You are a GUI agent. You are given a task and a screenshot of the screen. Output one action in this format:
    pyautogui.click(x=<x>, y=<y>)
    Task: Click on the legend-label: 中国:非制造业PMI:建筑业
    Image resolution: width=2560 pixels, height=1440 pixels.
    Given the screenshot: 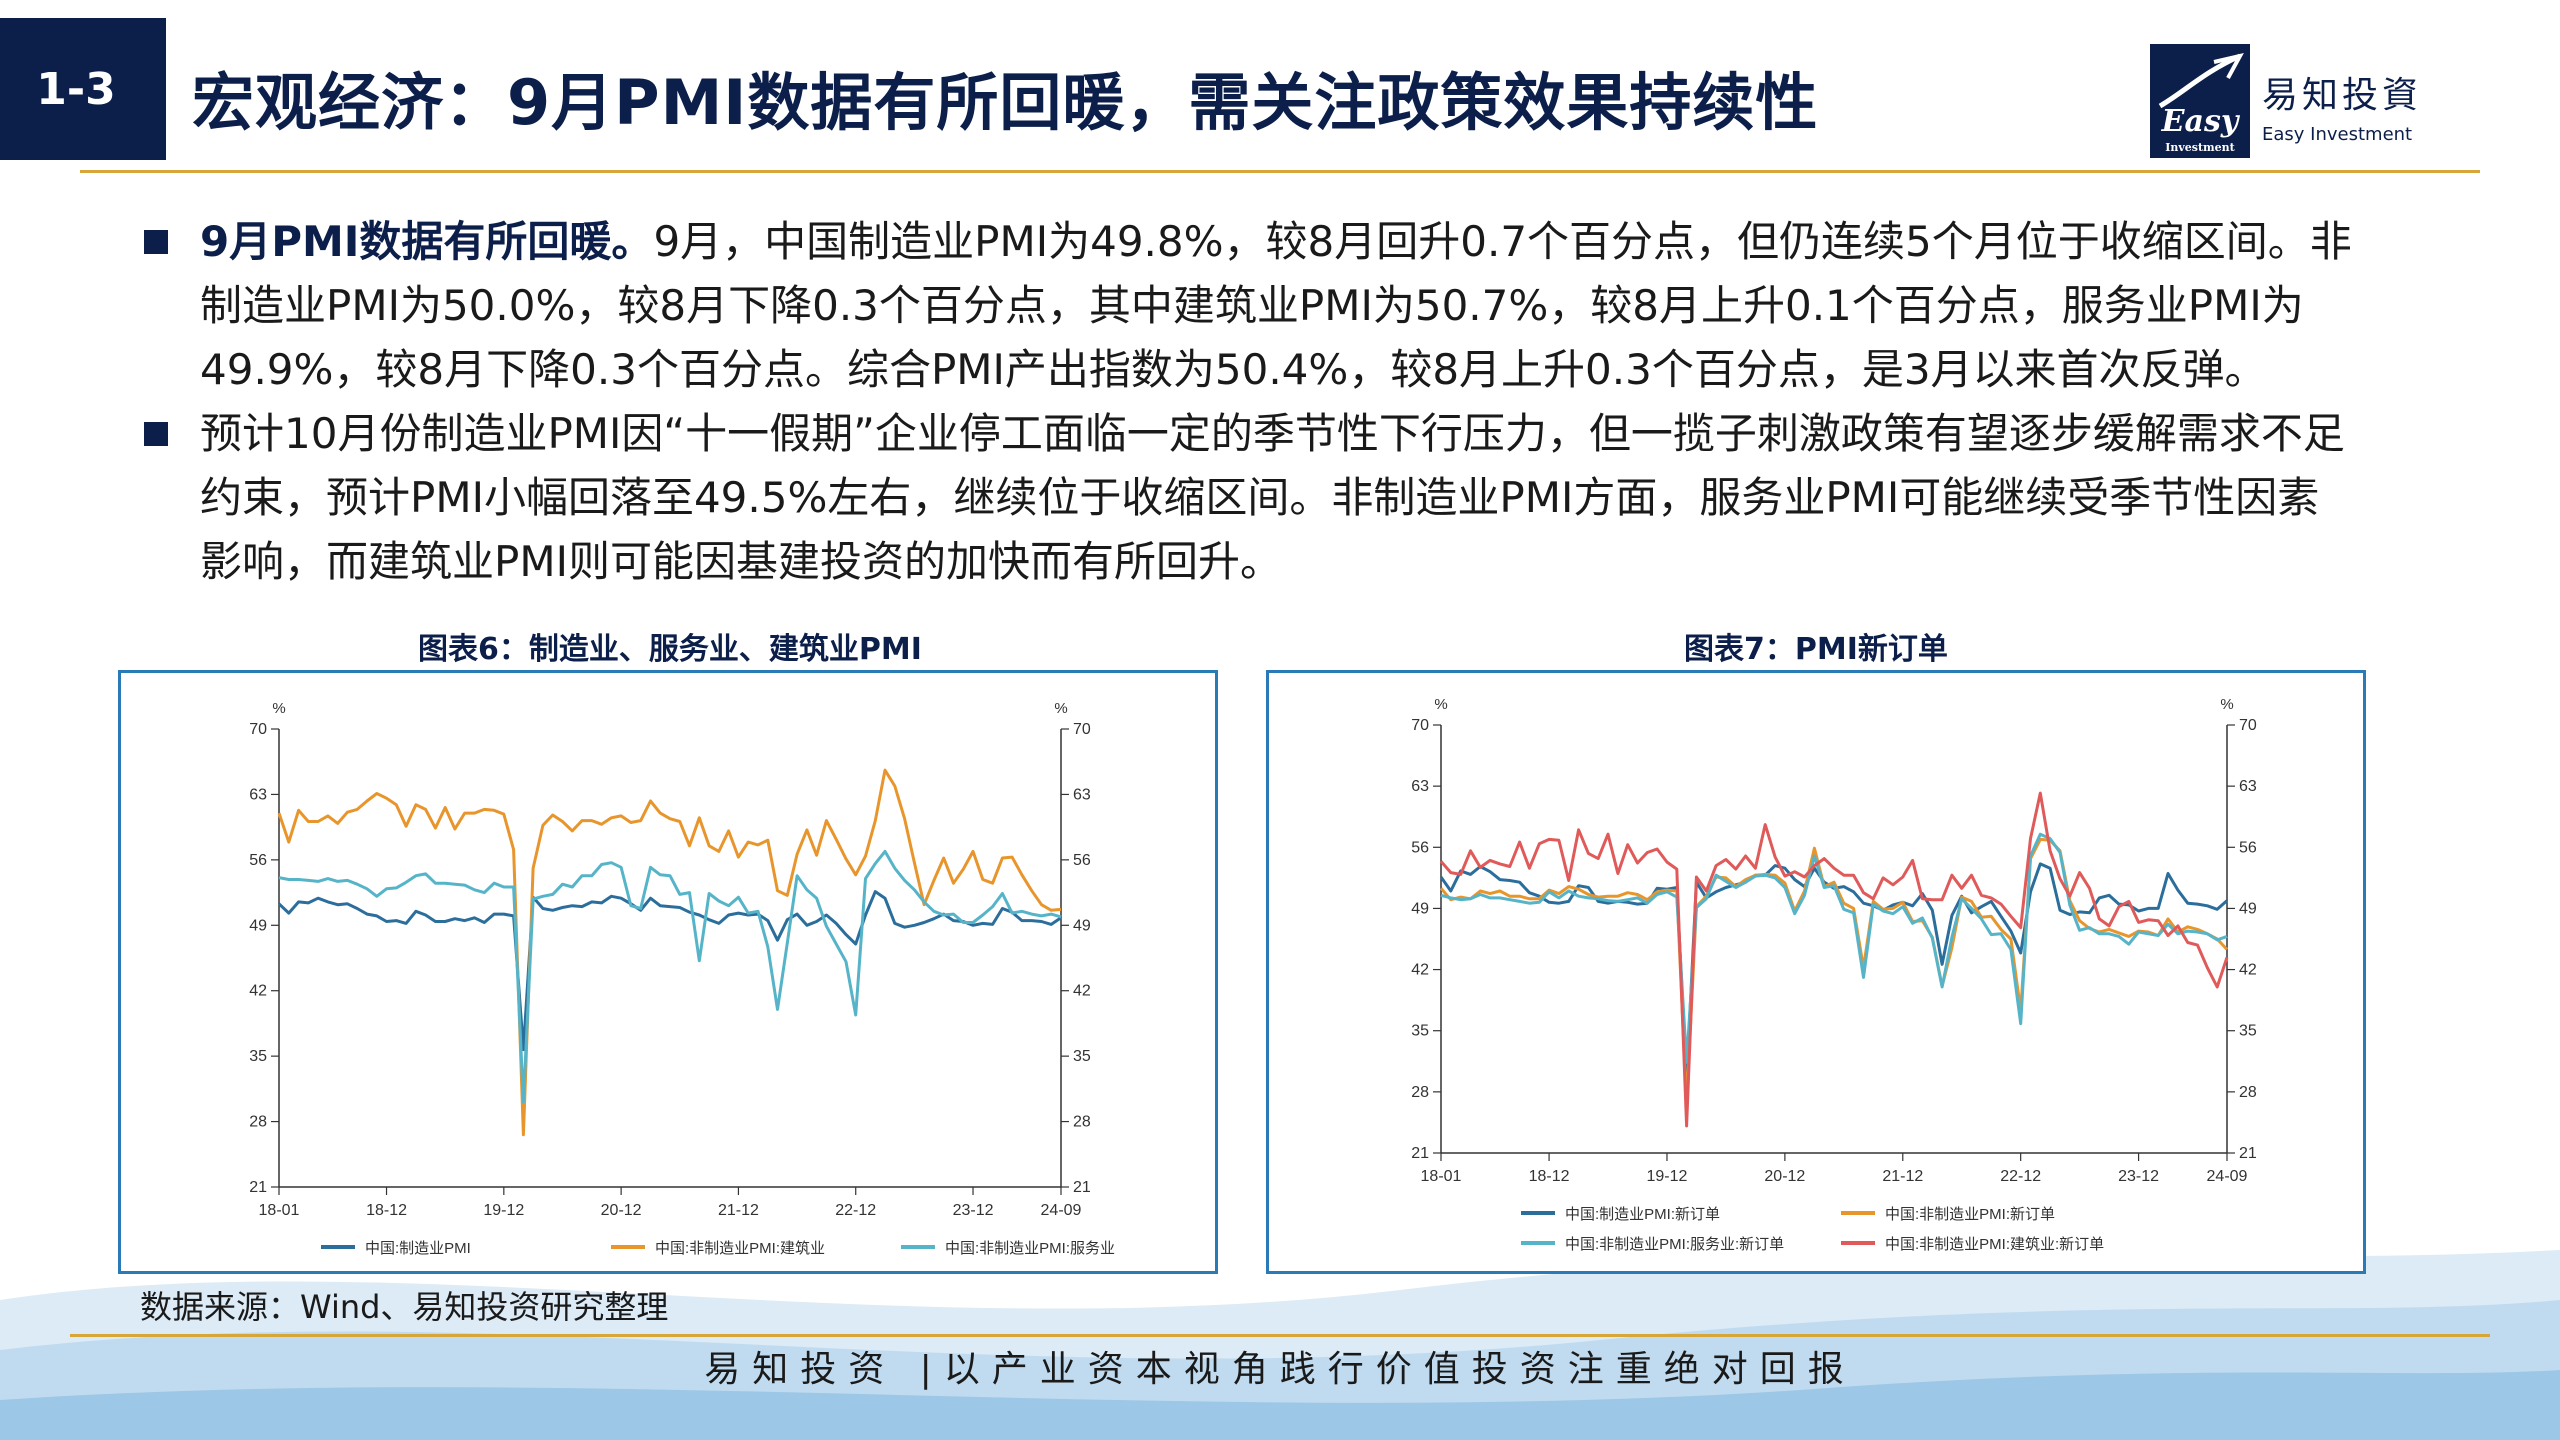 What is the action you would take?
    pyautogui.click(x=740, y=1248)
    